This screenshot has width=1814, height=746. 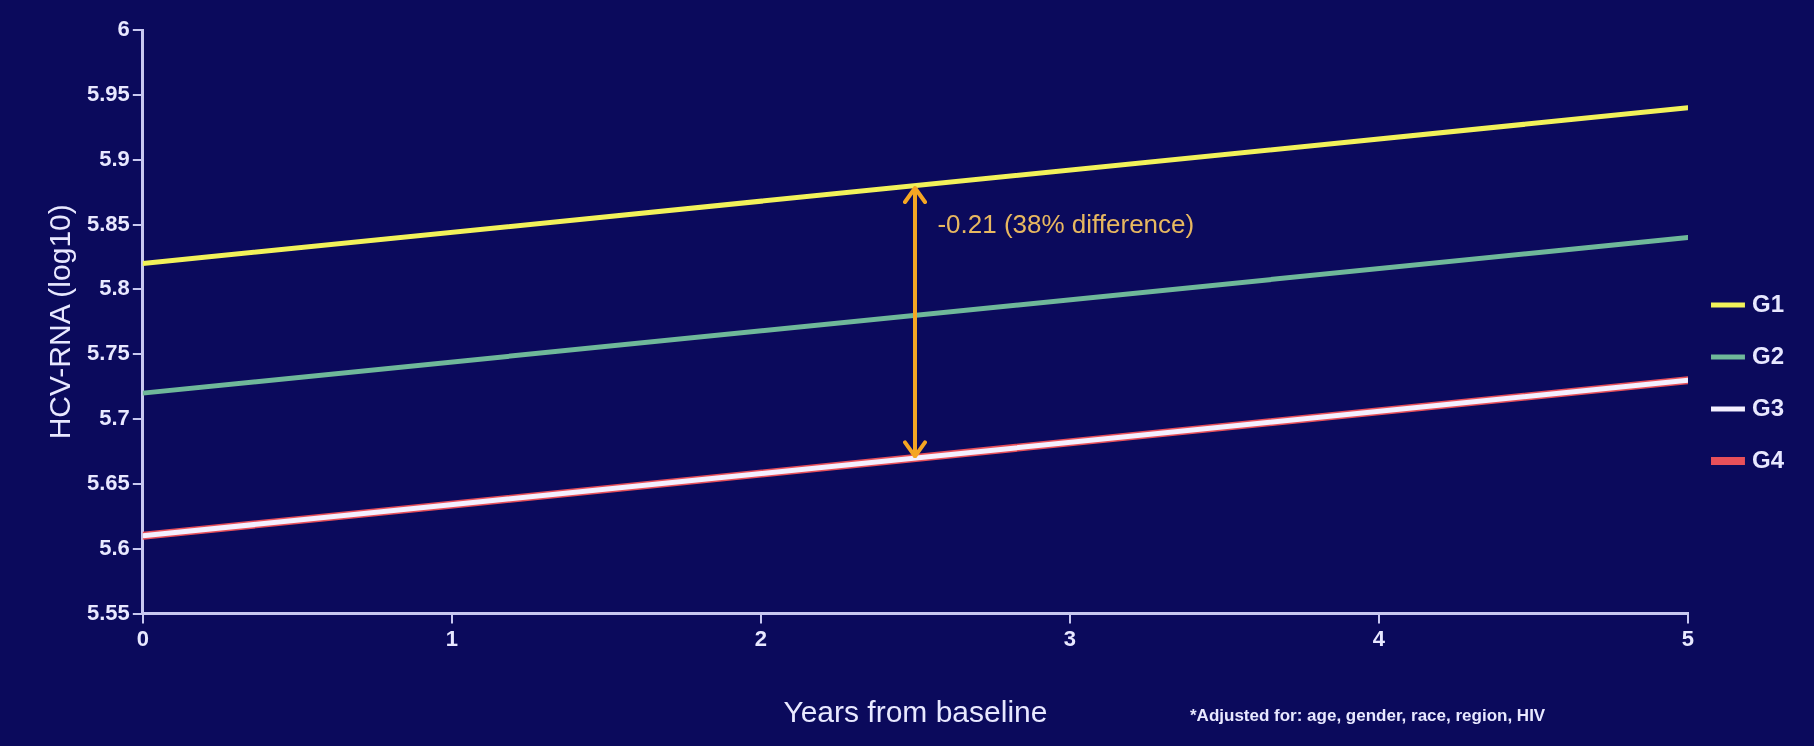 What do you see at coordinates (1767, 355) in the screenshot?
I see `legend-label: G2` at bounding box center [1767, 355].